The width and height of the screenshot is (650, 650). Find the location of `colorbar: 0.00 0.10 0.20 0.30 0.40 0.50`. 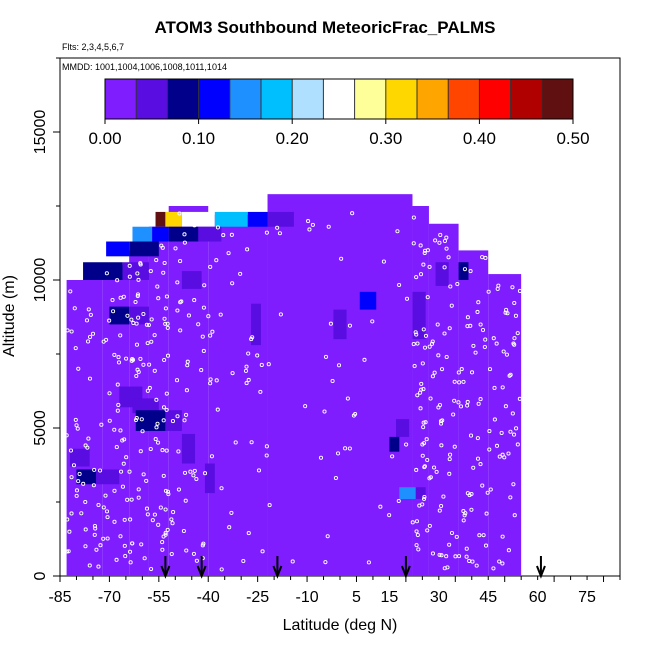

colorbar: 0.00 0.10 0.20 0.30 0.40 0.50 is located at coordinates (339, 113).